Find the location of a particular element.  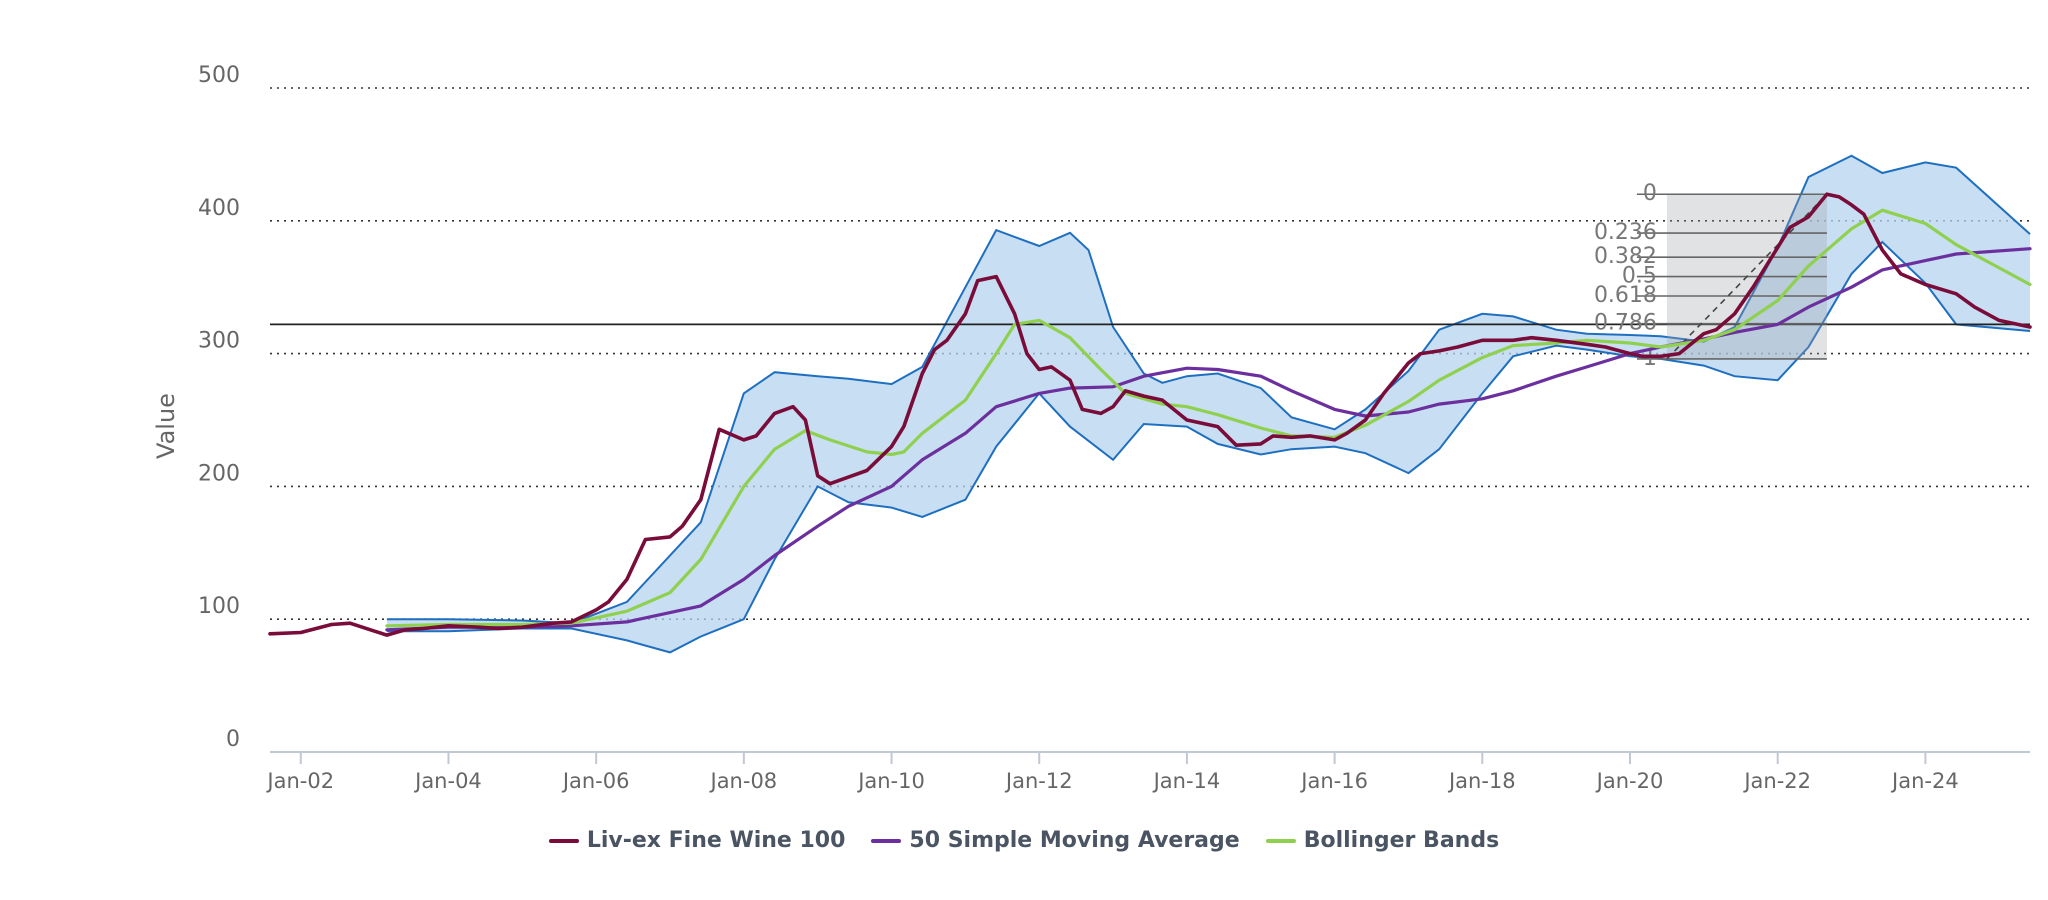

fibonacci-level-label: 1 is located at coordinates (1650, 358).